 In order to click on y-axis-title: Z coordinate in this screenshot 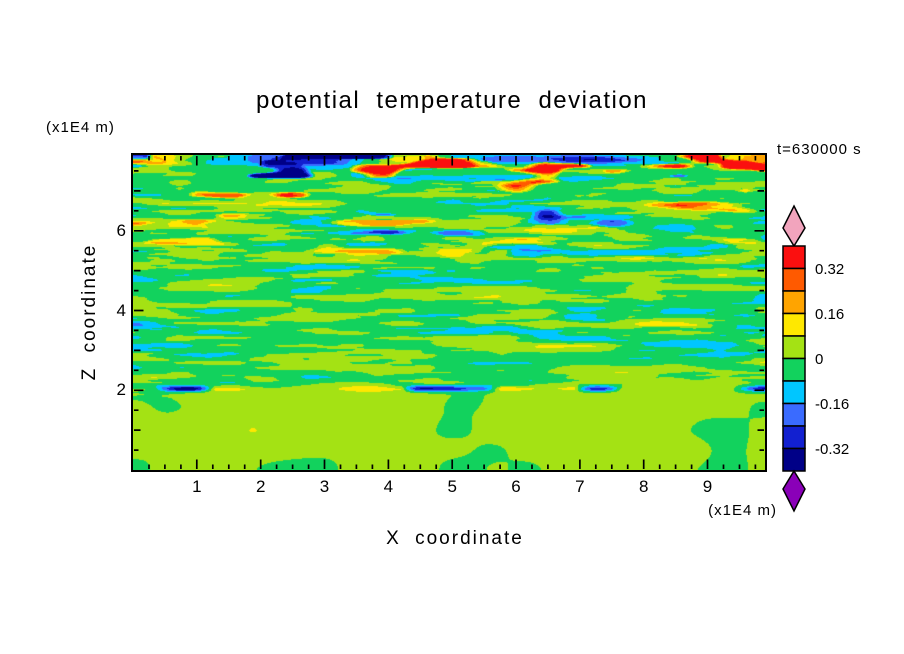, I will do `click(89, 312)`.